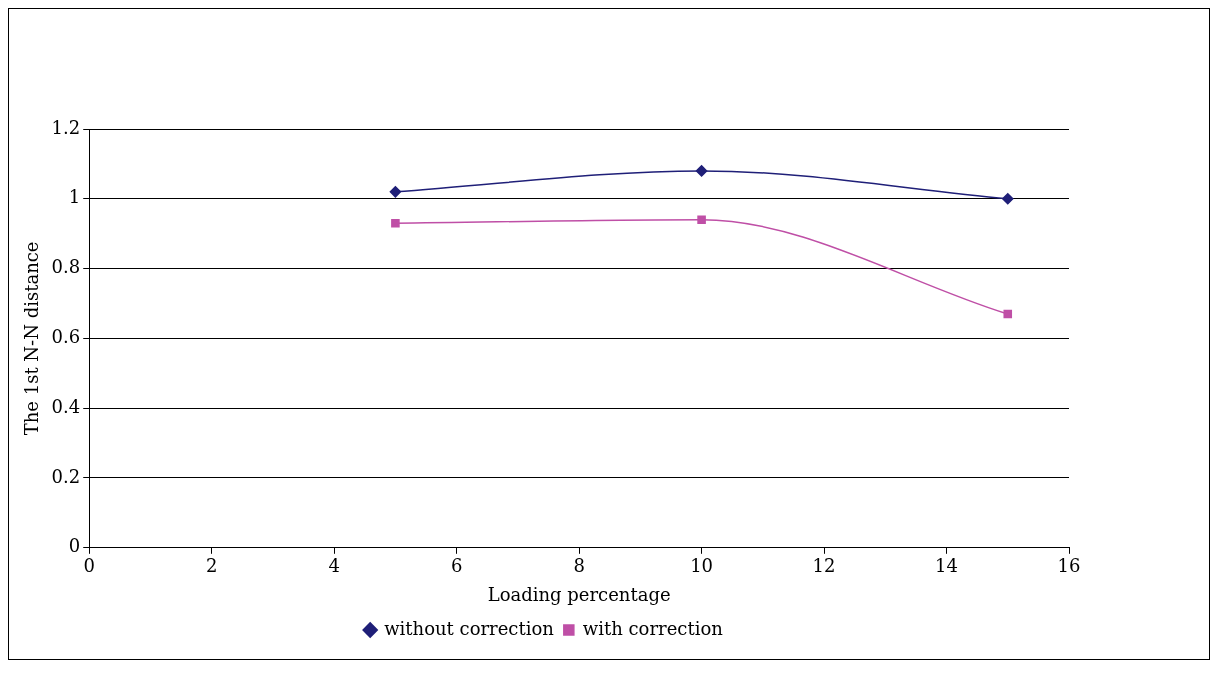  What do you see at coordinates (66, 267) in the screenshot?
I see `y-tick-label: 0.8` at bounding box center [66, 267].